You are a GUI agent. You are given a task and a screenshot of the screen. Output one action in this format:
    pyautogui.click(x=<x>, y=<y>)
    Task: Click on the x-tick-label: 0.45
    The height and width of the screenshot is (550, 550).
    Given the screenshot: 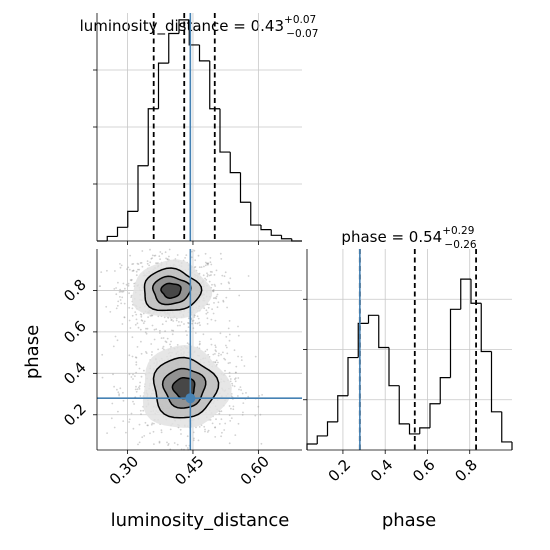 What is the action you would take?
    pyautogui.click(x=189, y=470)
    